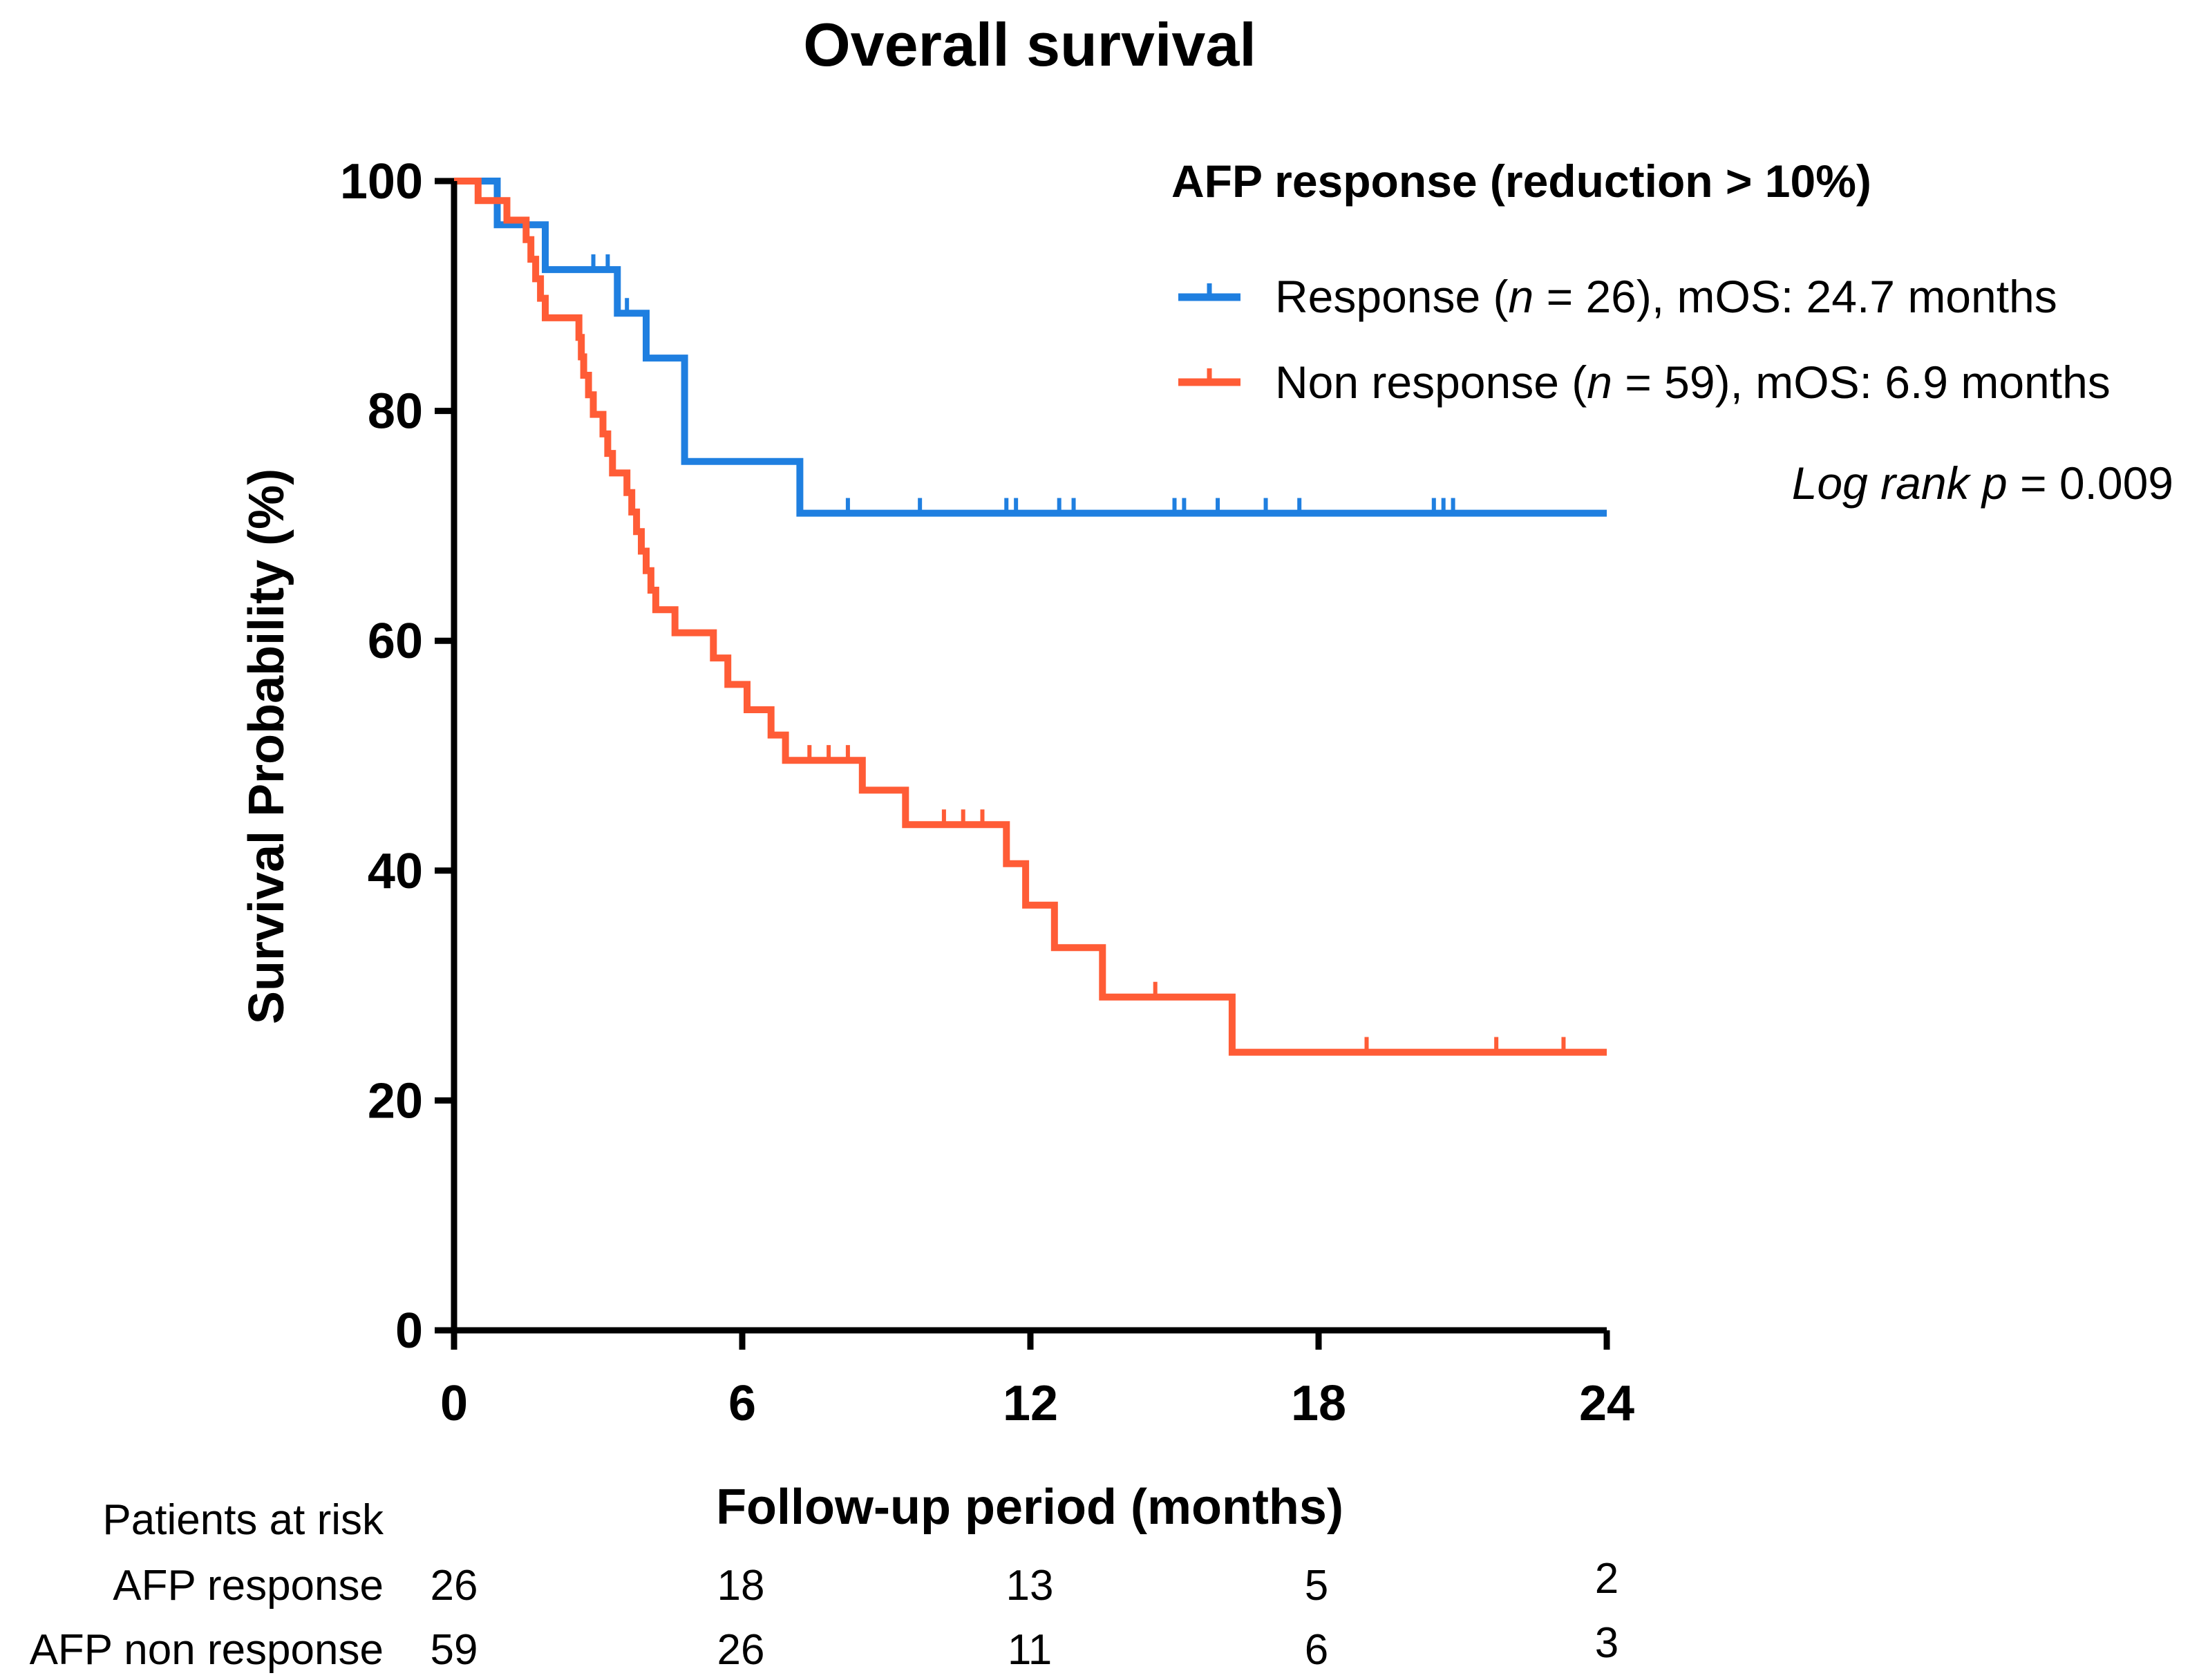 This screenshot has width=2208, height=1680. Describe the element at coordinates (1316, 1650) in the screenshot. I see `risk-value: 6` at that location.